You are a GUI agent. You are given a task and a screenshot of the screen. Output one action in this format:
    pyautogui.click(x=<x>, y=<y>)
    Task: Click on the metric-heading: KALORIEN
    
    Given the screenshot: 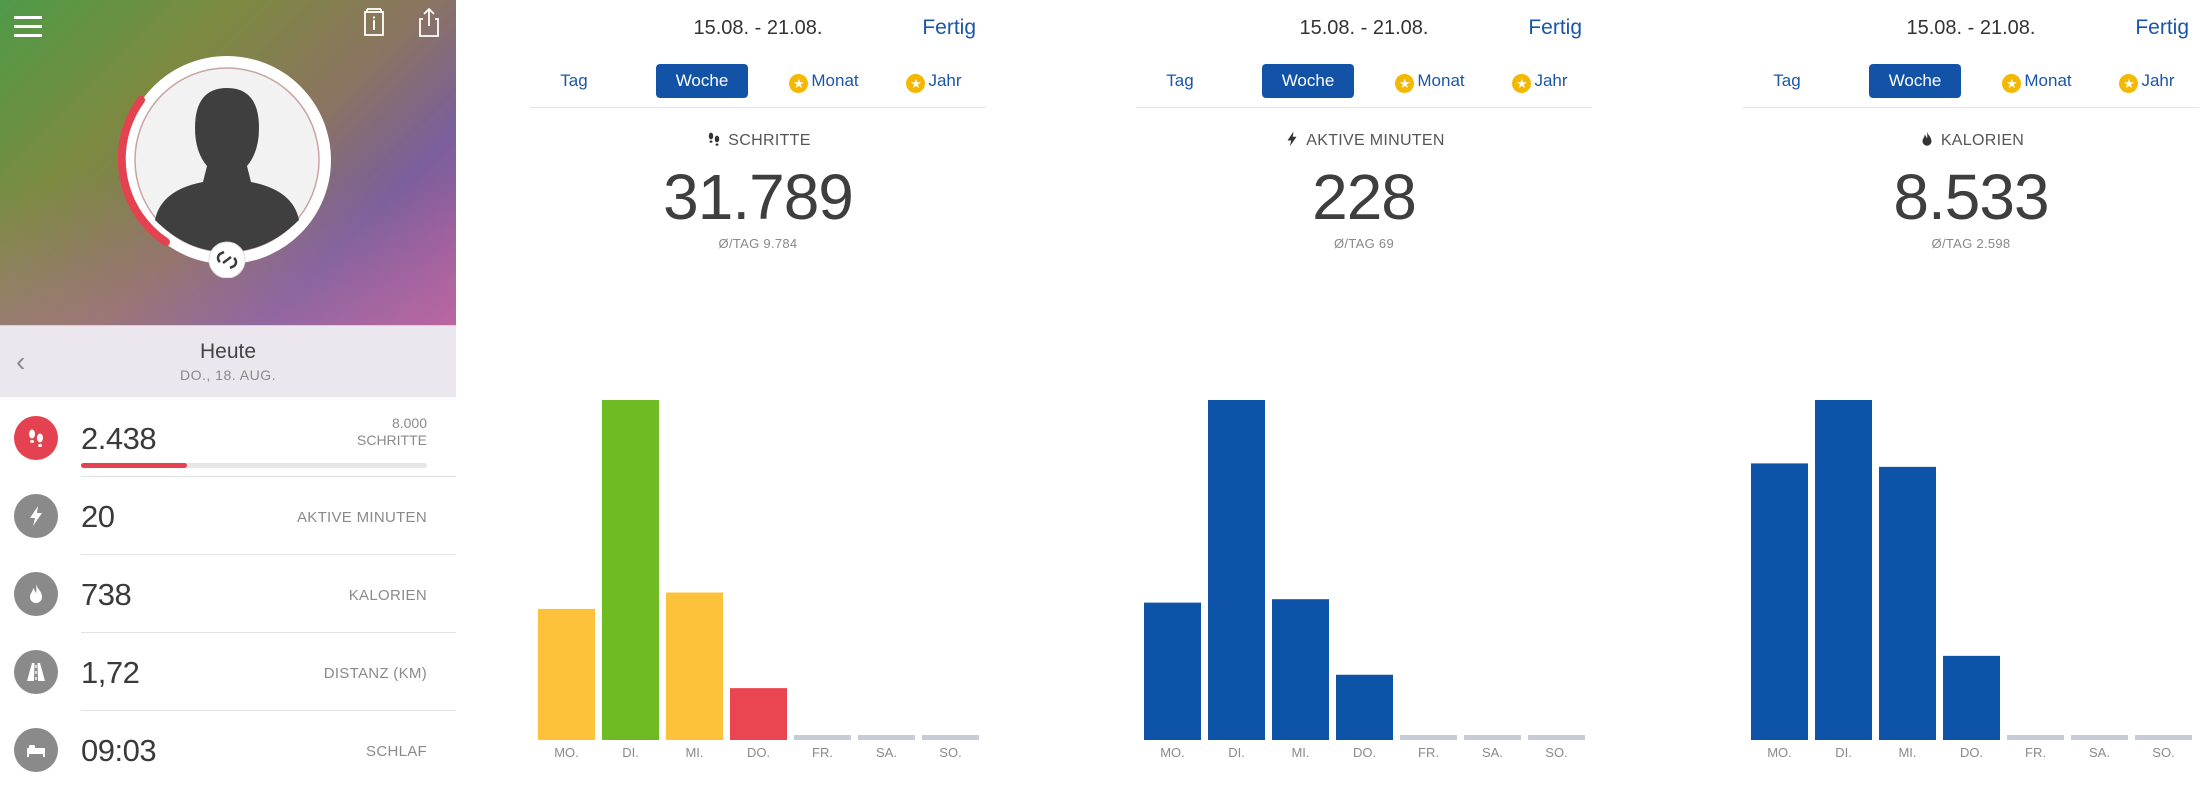 What is the action you would take?
    pyautogui.click(x=1971, y=140)
    